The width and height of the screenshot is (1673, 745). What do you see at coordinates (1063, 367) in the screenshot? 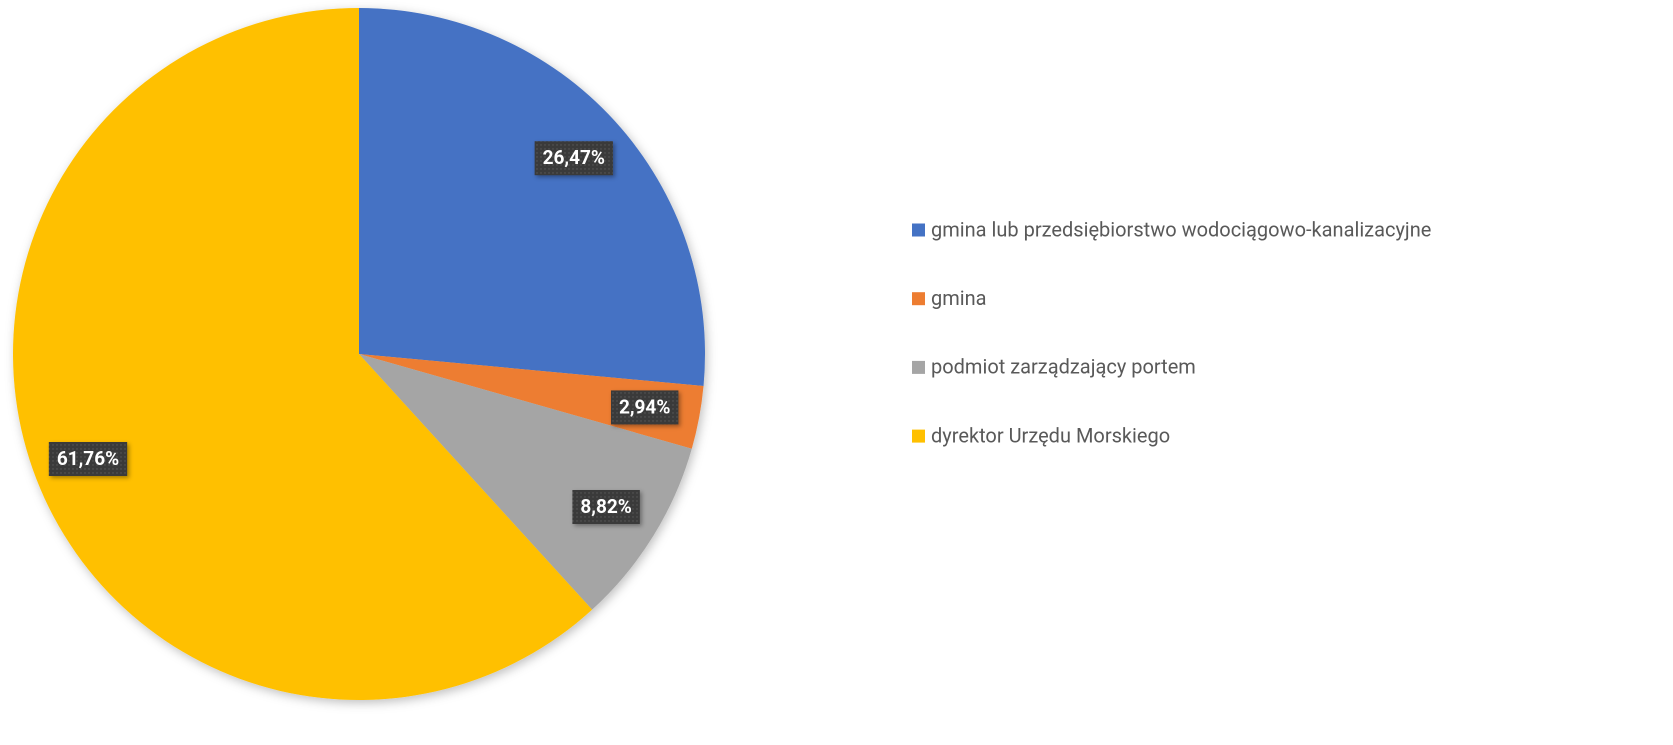
I see `legend-label: podmiot zarządzający portem` at bounding box center [1063, 367].